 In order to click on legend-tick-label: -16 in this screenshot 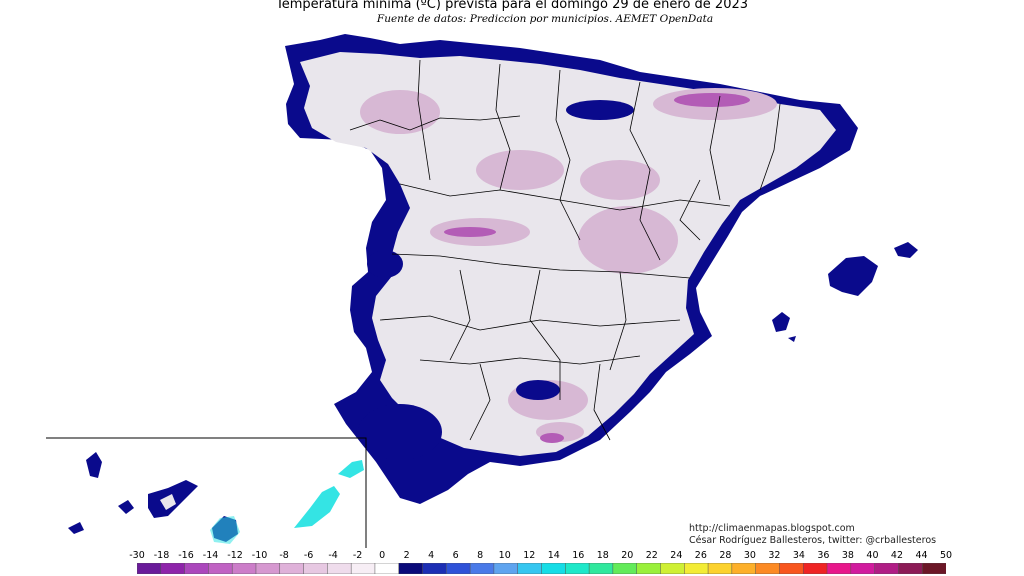, I will do `click(186, 555)`.